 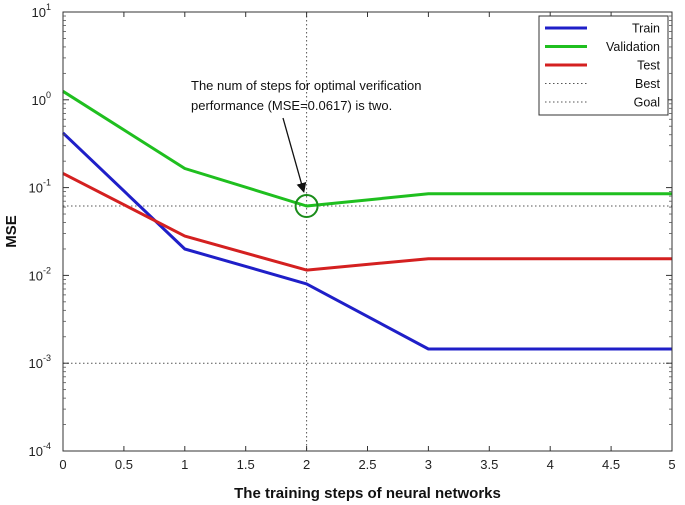 I want to click on x-tick-label: 1.5, so click(x=246, y=464).